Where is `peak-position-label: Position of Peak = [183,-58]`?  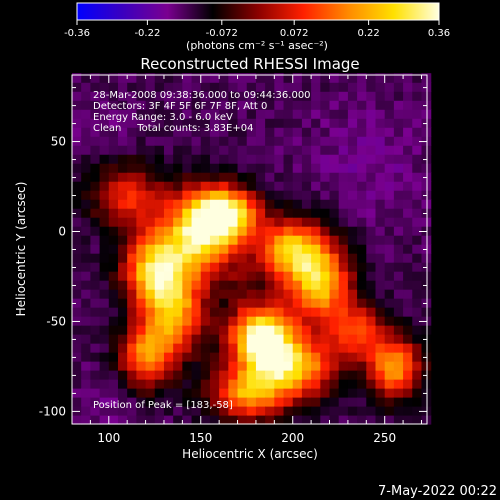 peak-position-label: Position of Peak = [183,-58] is located at coordinates (163, 405).